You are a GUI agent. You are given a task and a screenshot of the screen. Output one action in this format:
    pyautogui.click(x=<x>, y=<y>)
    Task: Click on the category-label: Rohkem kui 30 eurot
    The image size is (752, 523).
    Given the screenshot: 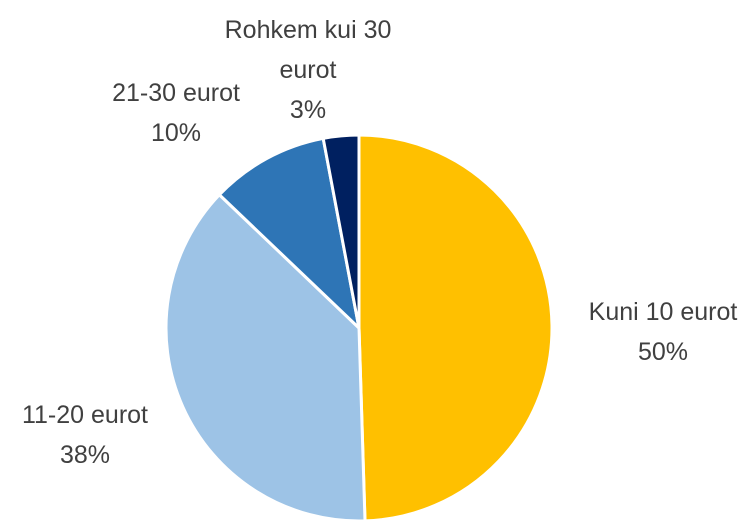 What is the action you would take?
    pyautogui.click(x=308, y=50)
    